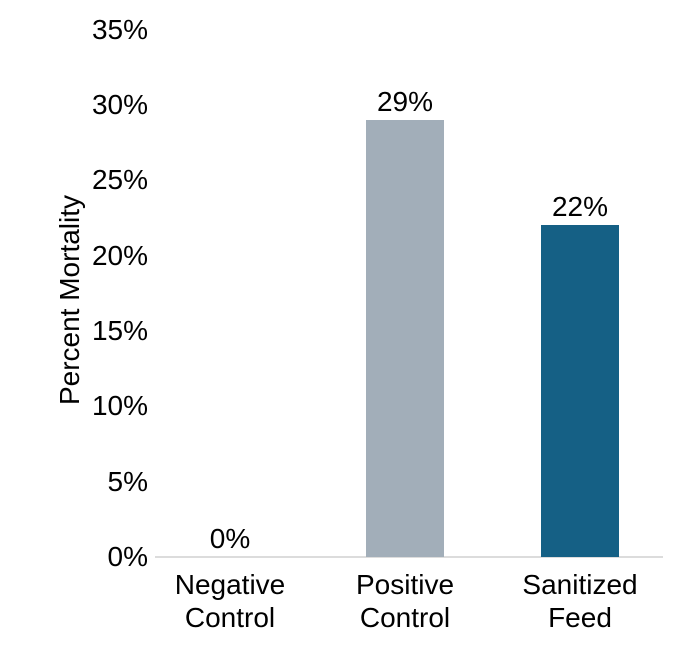 This screenshot has height=665, width=696. Describe the element at coordinates (580, 391) in the screenshot. I see `bar-sanitized-feed` at that location.